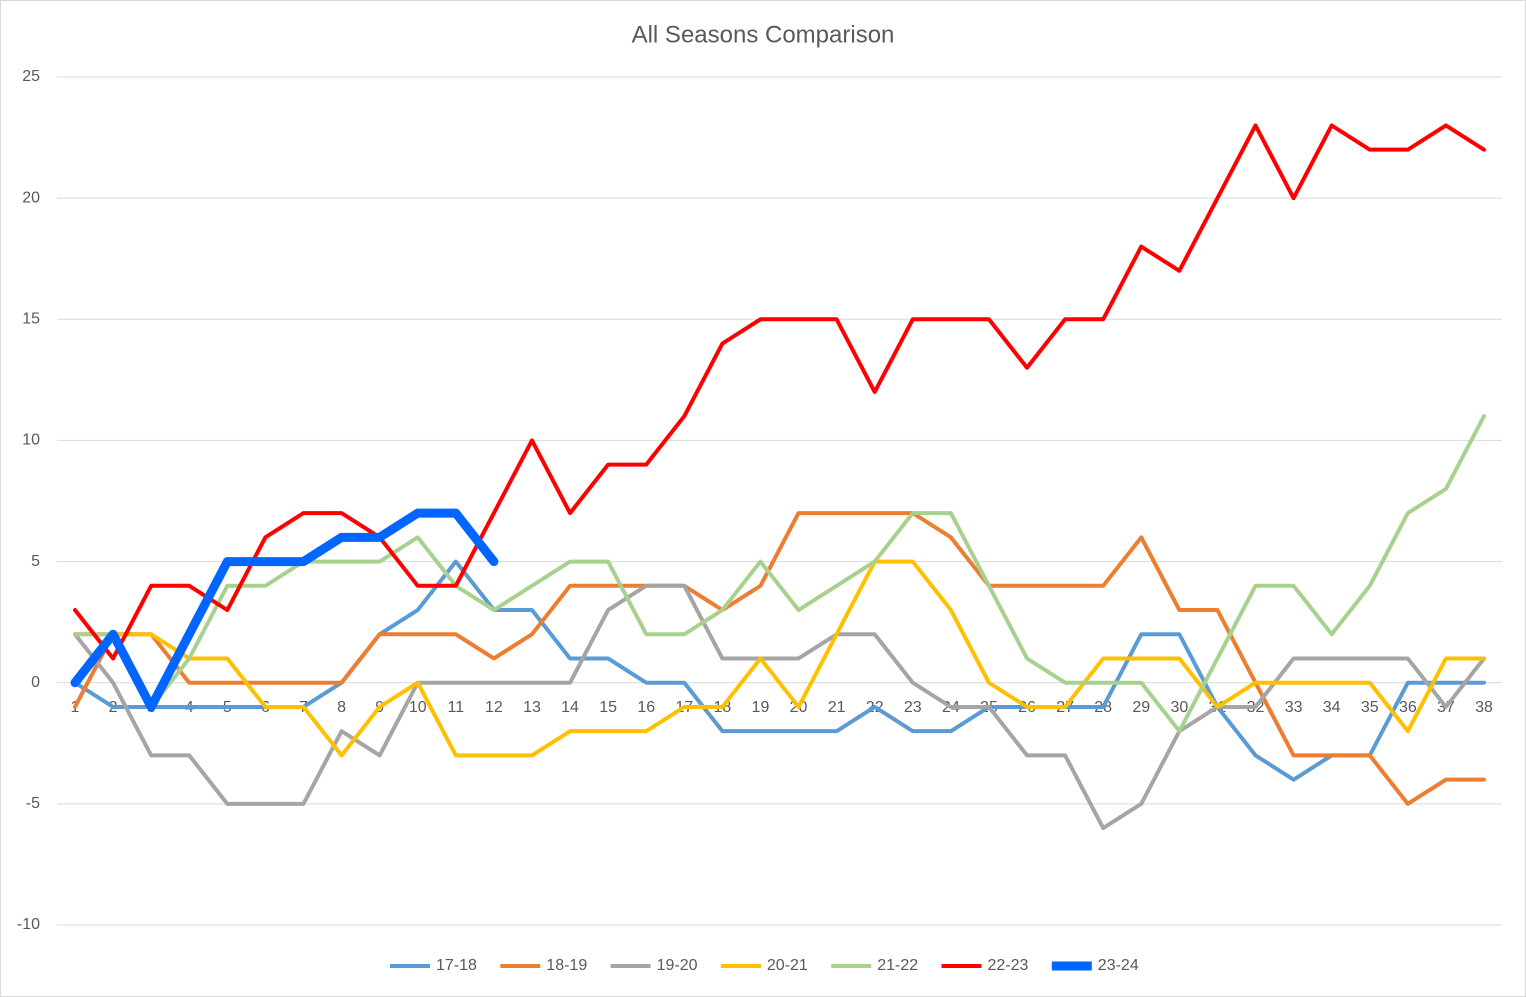  I want to click on legend-label: 22-23, so click(1008, 965).